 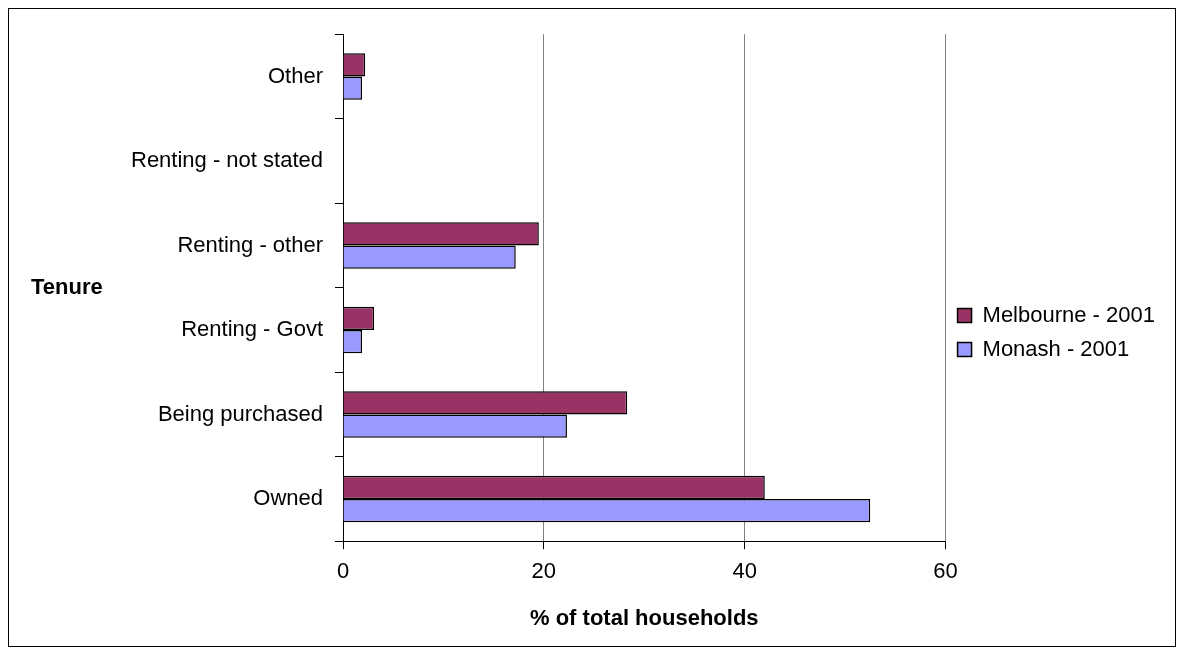 I want to click on x-tick-label: 20, so click(x=544, y=571).